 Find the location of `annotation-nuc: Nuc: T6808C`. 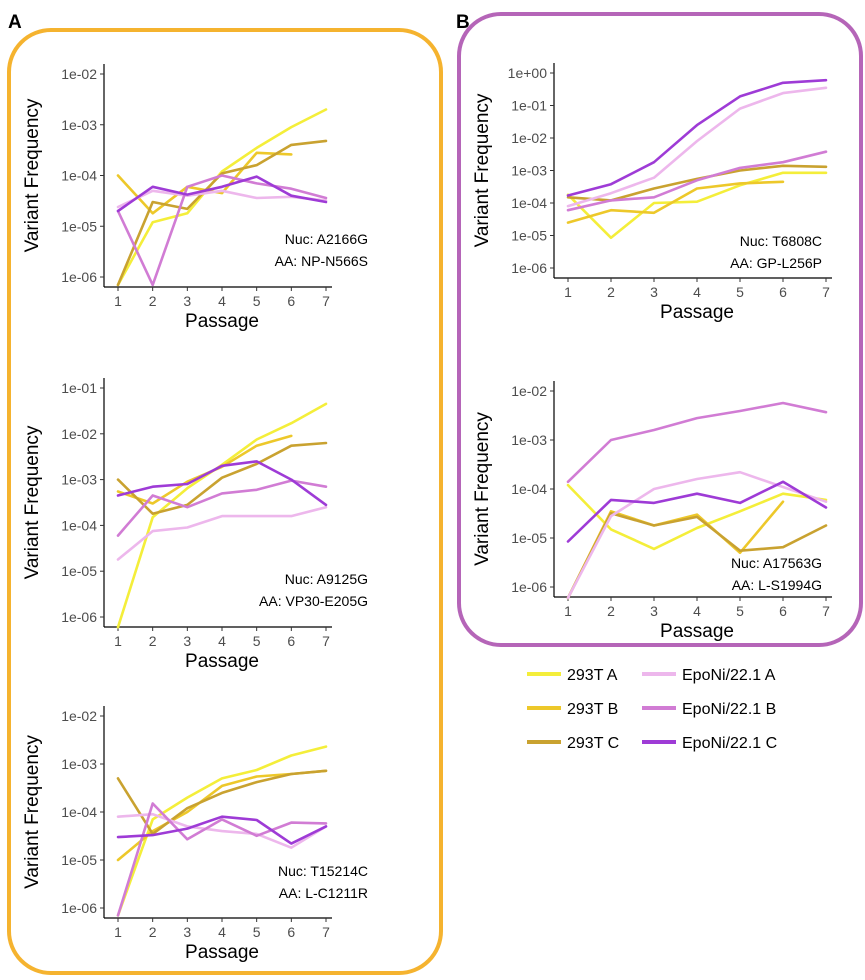

annotation-nuc: Nuc: T6808C is located at coordinates (781, 241).